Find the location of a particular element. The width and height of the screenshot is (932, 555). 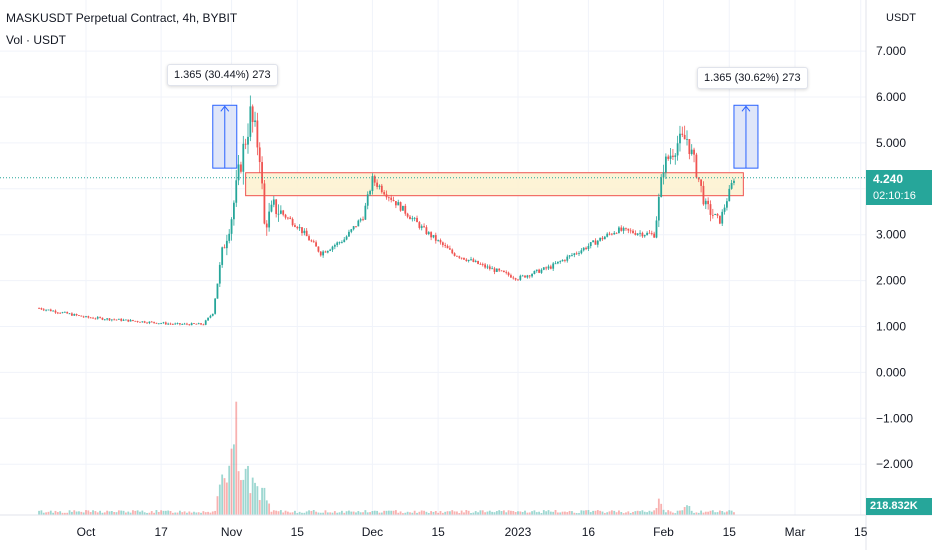

measure-arrow-head is located at coordinates (225, 108).